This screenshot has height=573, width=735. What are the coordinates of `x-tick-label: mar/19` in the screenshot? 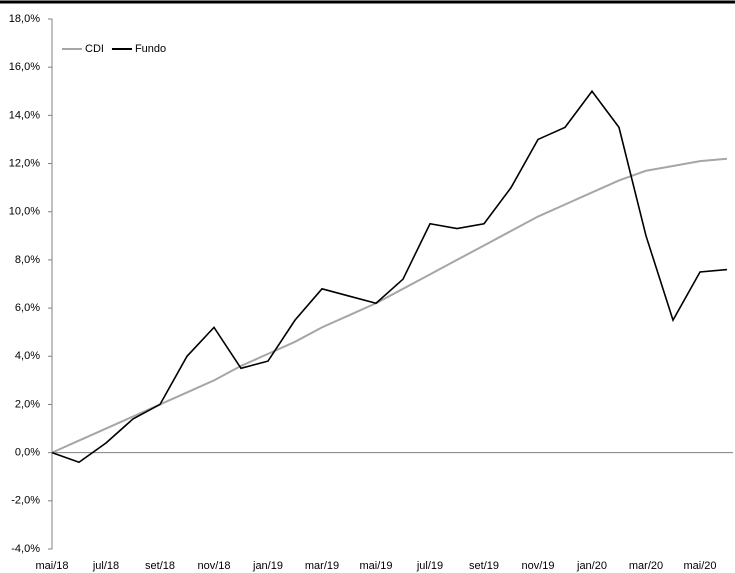 It's located at (322, 566).